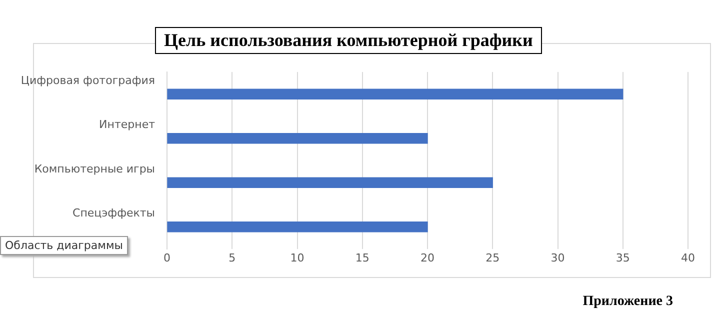 The width and height of the screenshot is (713, 321). I want to click on x-tick-label: 30, so click(557, 257).